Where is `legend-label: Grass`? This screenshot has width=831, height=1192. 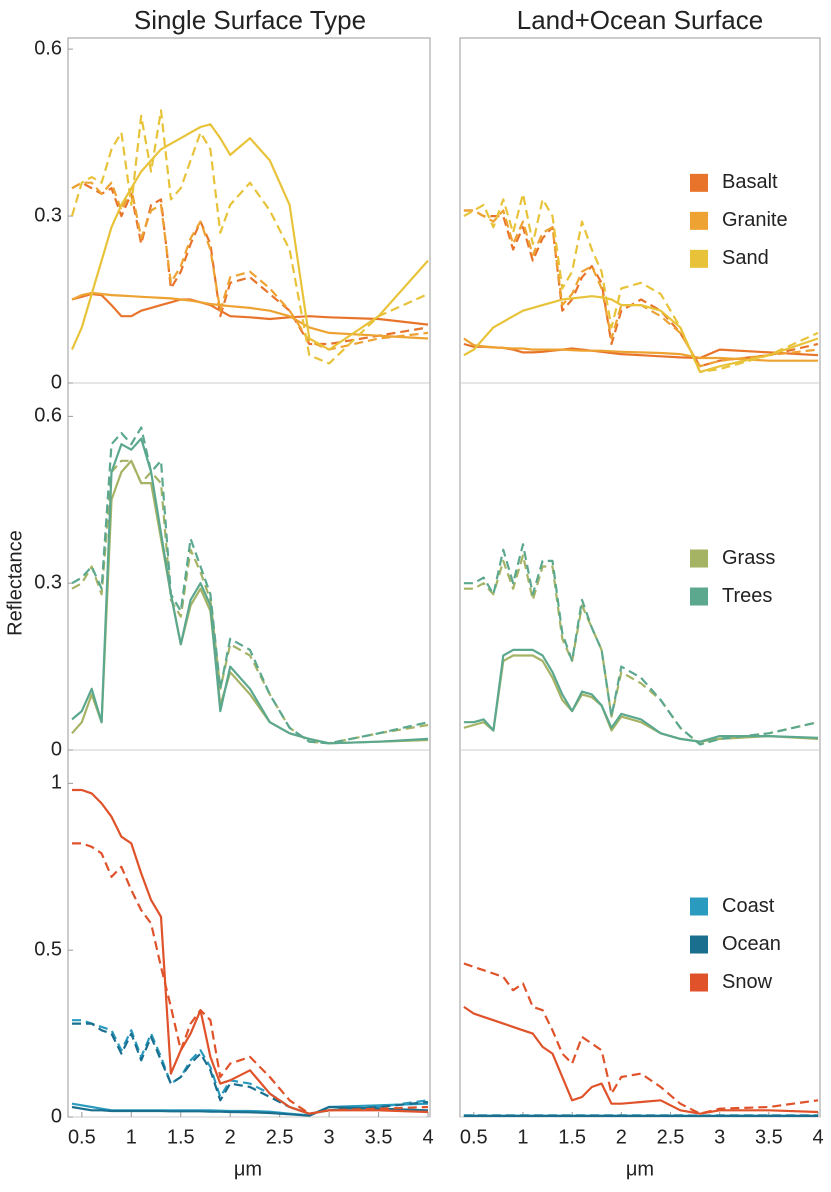
legend-label: Grass is located at coordinates (748, 558).